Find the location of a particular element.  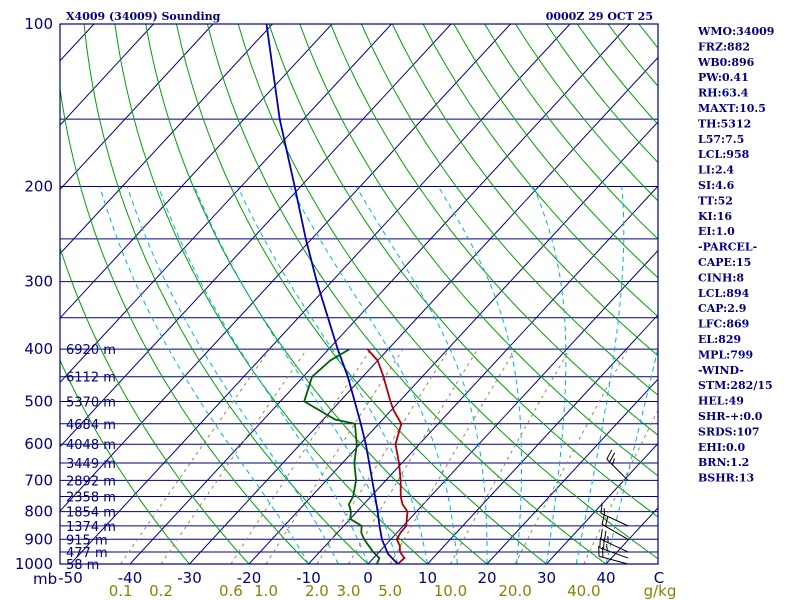

pressure-tick-label: 400 is located at coordinates (38, 349).